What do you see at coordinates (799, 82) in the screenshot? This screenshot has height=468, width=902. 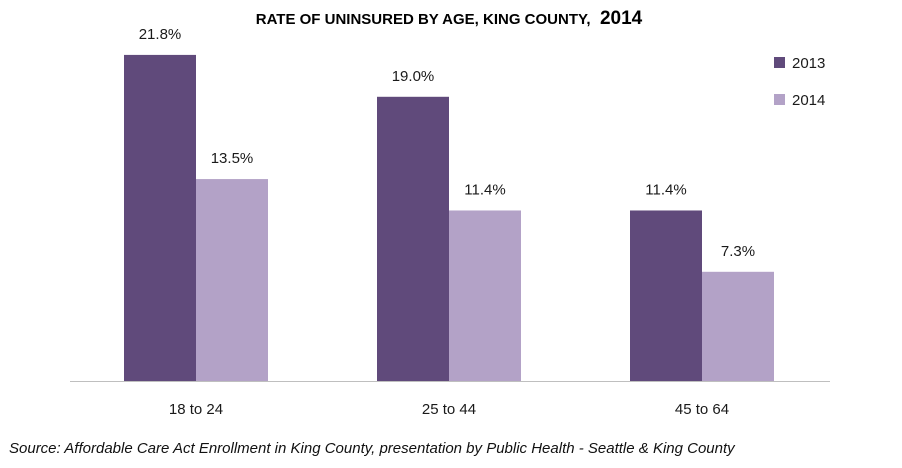 I see `legend: 2013 2014` at bounding box center [799, 82].